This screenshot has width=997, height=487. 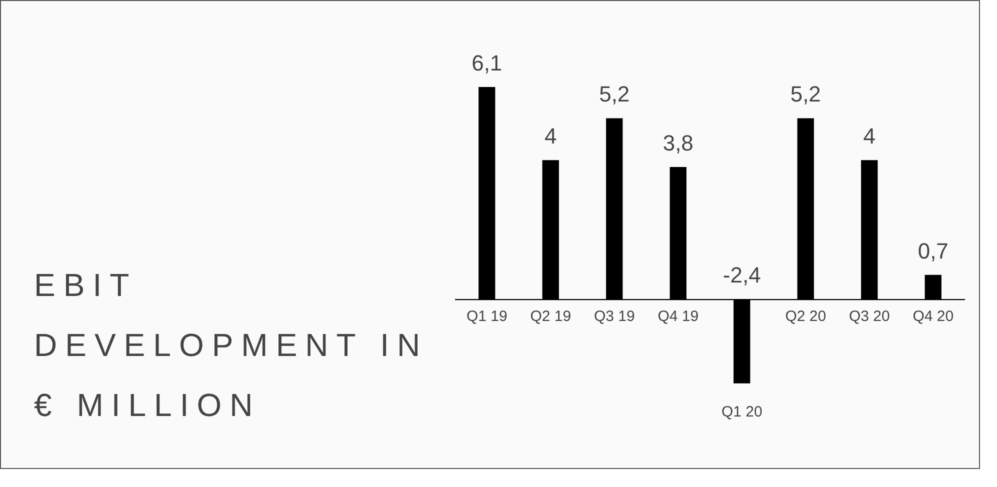 What do you see at coordinates (678, 317) in the screenshot?
I see `x-tick-label: Q4 19` at bounding box center [678, 317].